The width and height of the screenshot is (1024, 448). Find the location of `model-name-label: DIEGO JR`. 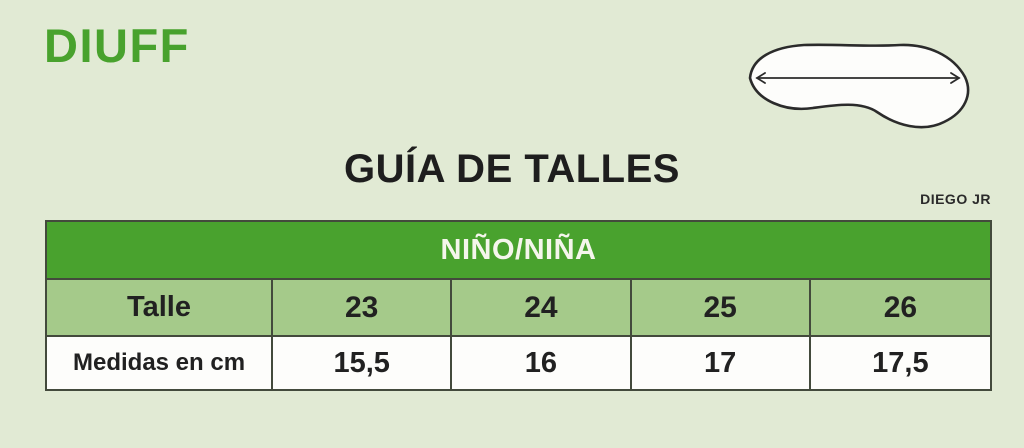

model-name-label: DIEGO JR is located at coordinates (955, 199).